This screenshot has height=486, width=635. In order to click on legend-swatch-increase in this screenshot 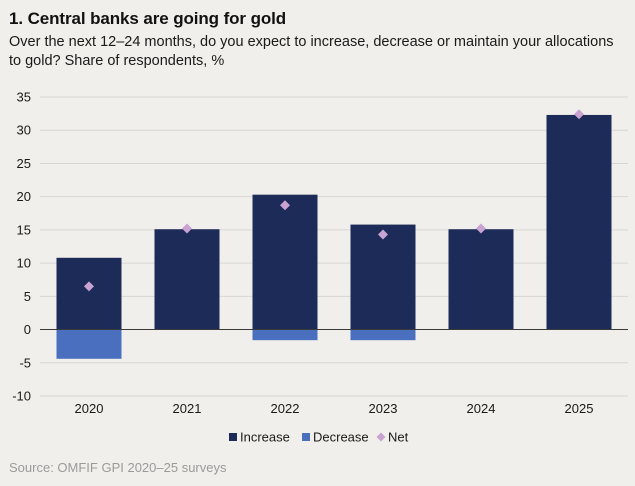, I will do `click(233, 437)`.